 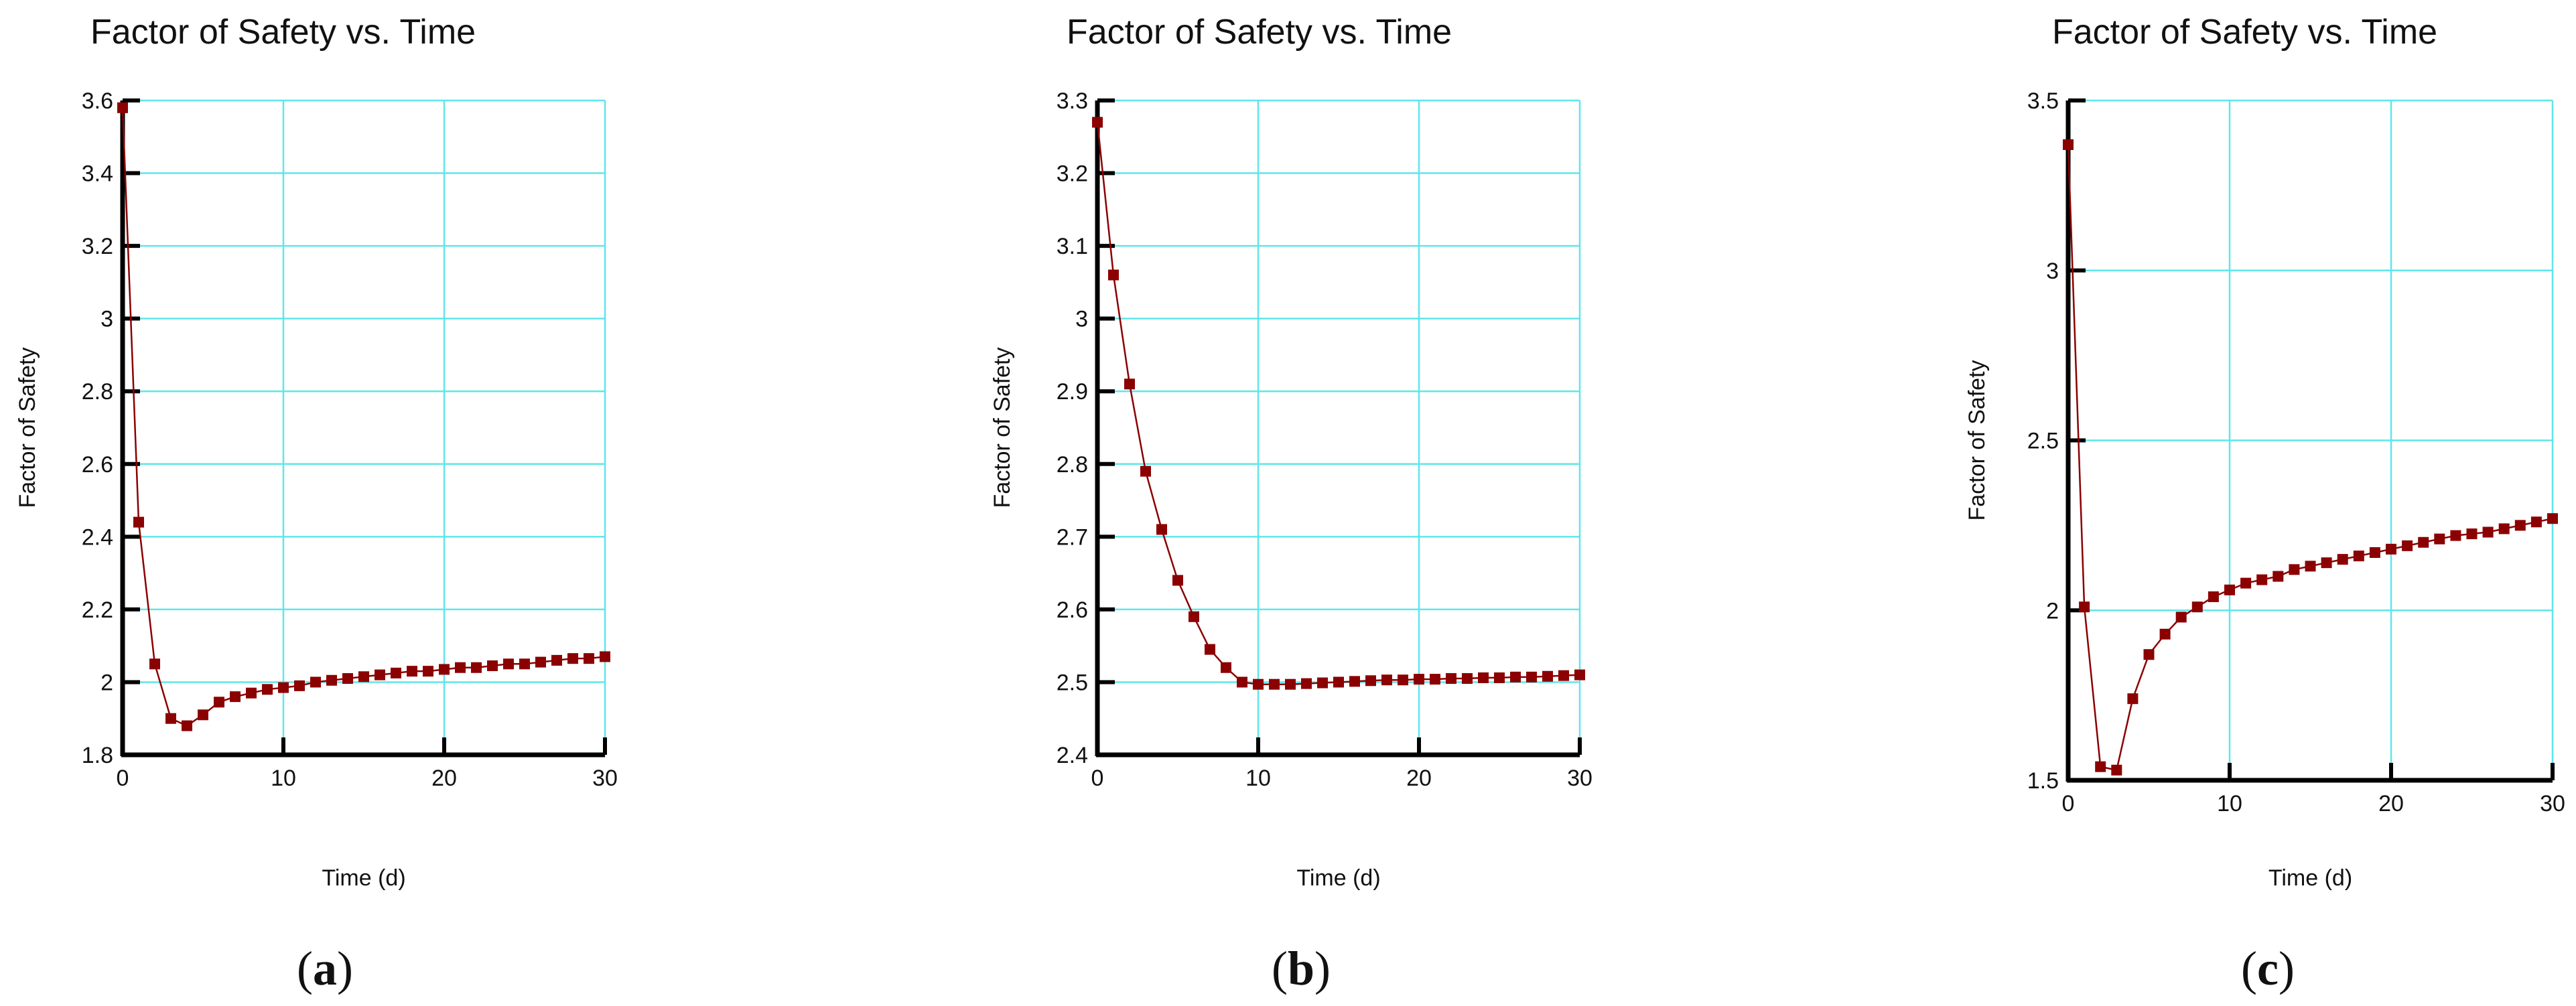 I want to click on y-tick-label: 3, so click(x=2053, y=271).